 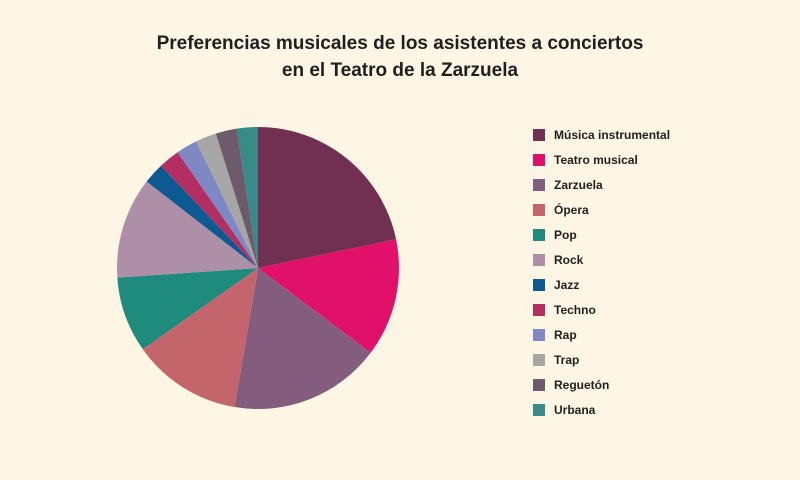 I want to click on legend-label: Jazz, so click(x=567, y=284).